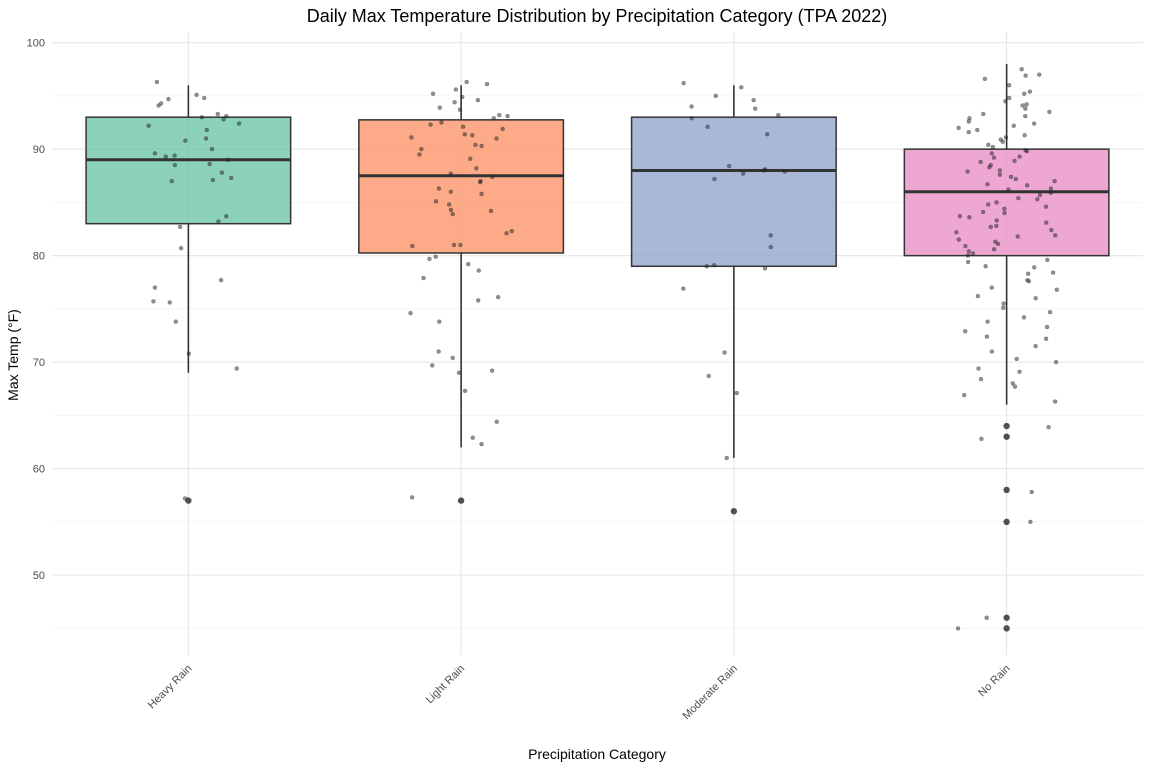 The width and height of the screenshot is (1152, 768). I want to click on y-tick-label: 60, so click(39, 470).